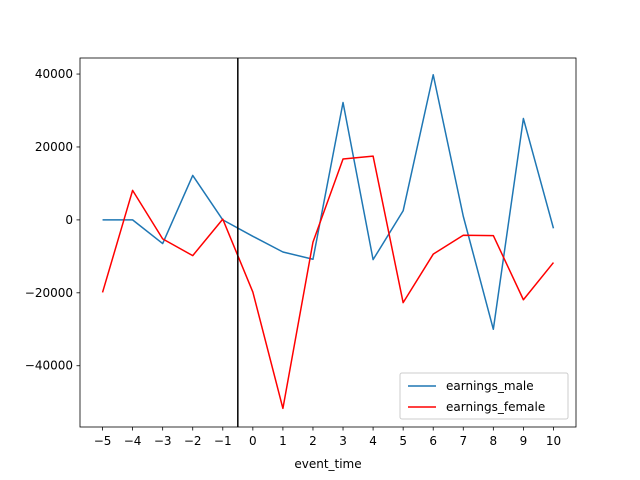 The image size is (640, 480). Describe the element at coordinates (223, 441) in the screenshot. I see `x-tick-label: −1` at that location.